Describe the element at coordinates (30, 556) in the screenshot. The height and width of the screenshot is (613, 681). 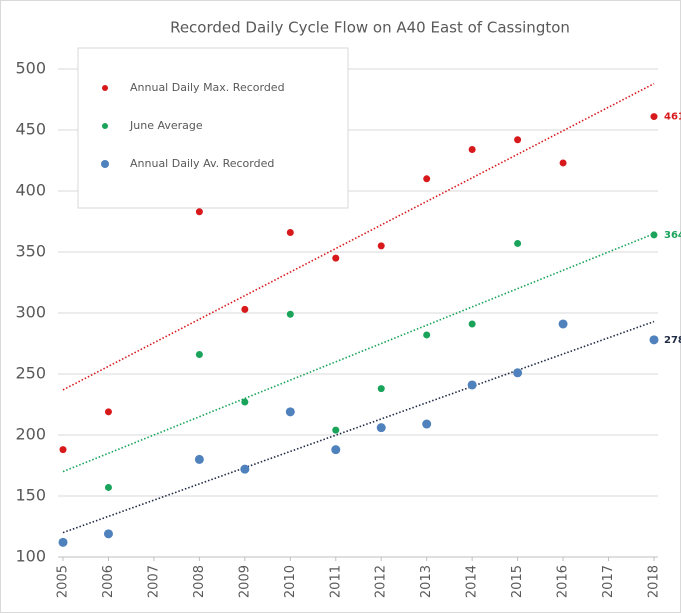
I see `y-tick-label: 100` at that location.